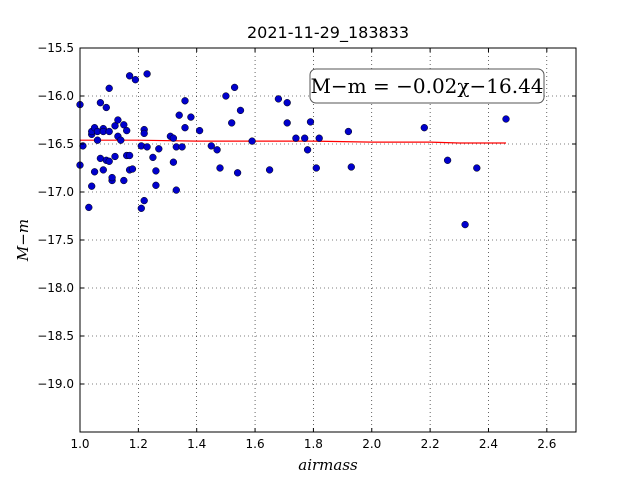  Describe the element at coordinates (488, 444) in the screenshot. I see `x-tick-label: 2.4` at that location.